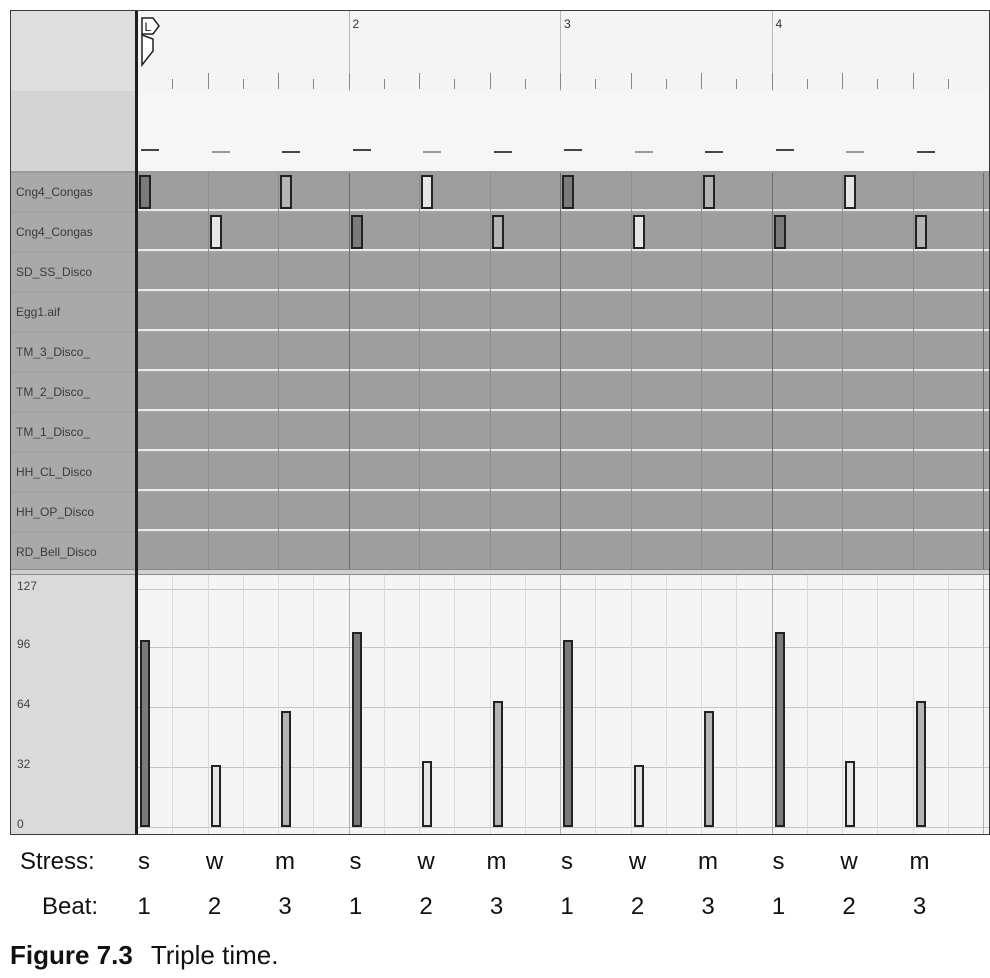 This screenshot has height=978, width=990. What do you see at coordinates (500, 272) in the screenshot?
I see `drum-lane: SD_SS_Disco` at bounding box center [500, 272].